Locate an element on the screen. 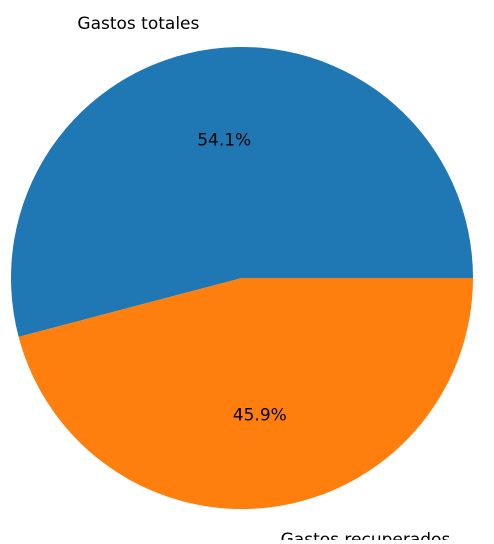 The height and width of the screenshot is (544, 494). slice-category-label: Gastos recuperados is located at coordinates (366, 535).